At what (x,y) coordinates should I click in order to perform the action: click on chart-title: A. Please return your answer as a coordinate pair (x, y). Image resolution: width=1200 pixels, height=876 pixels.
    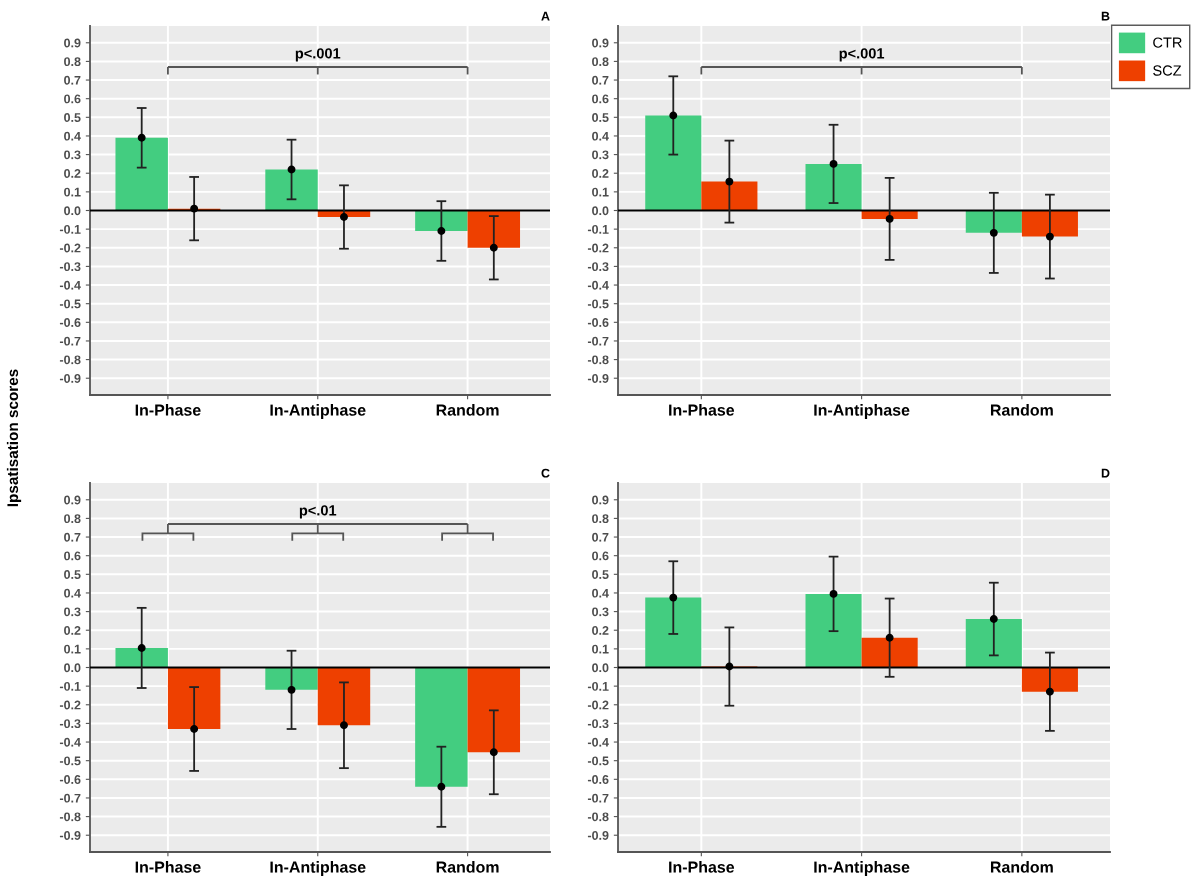
    Looking at the image, I should click on (545, 16).